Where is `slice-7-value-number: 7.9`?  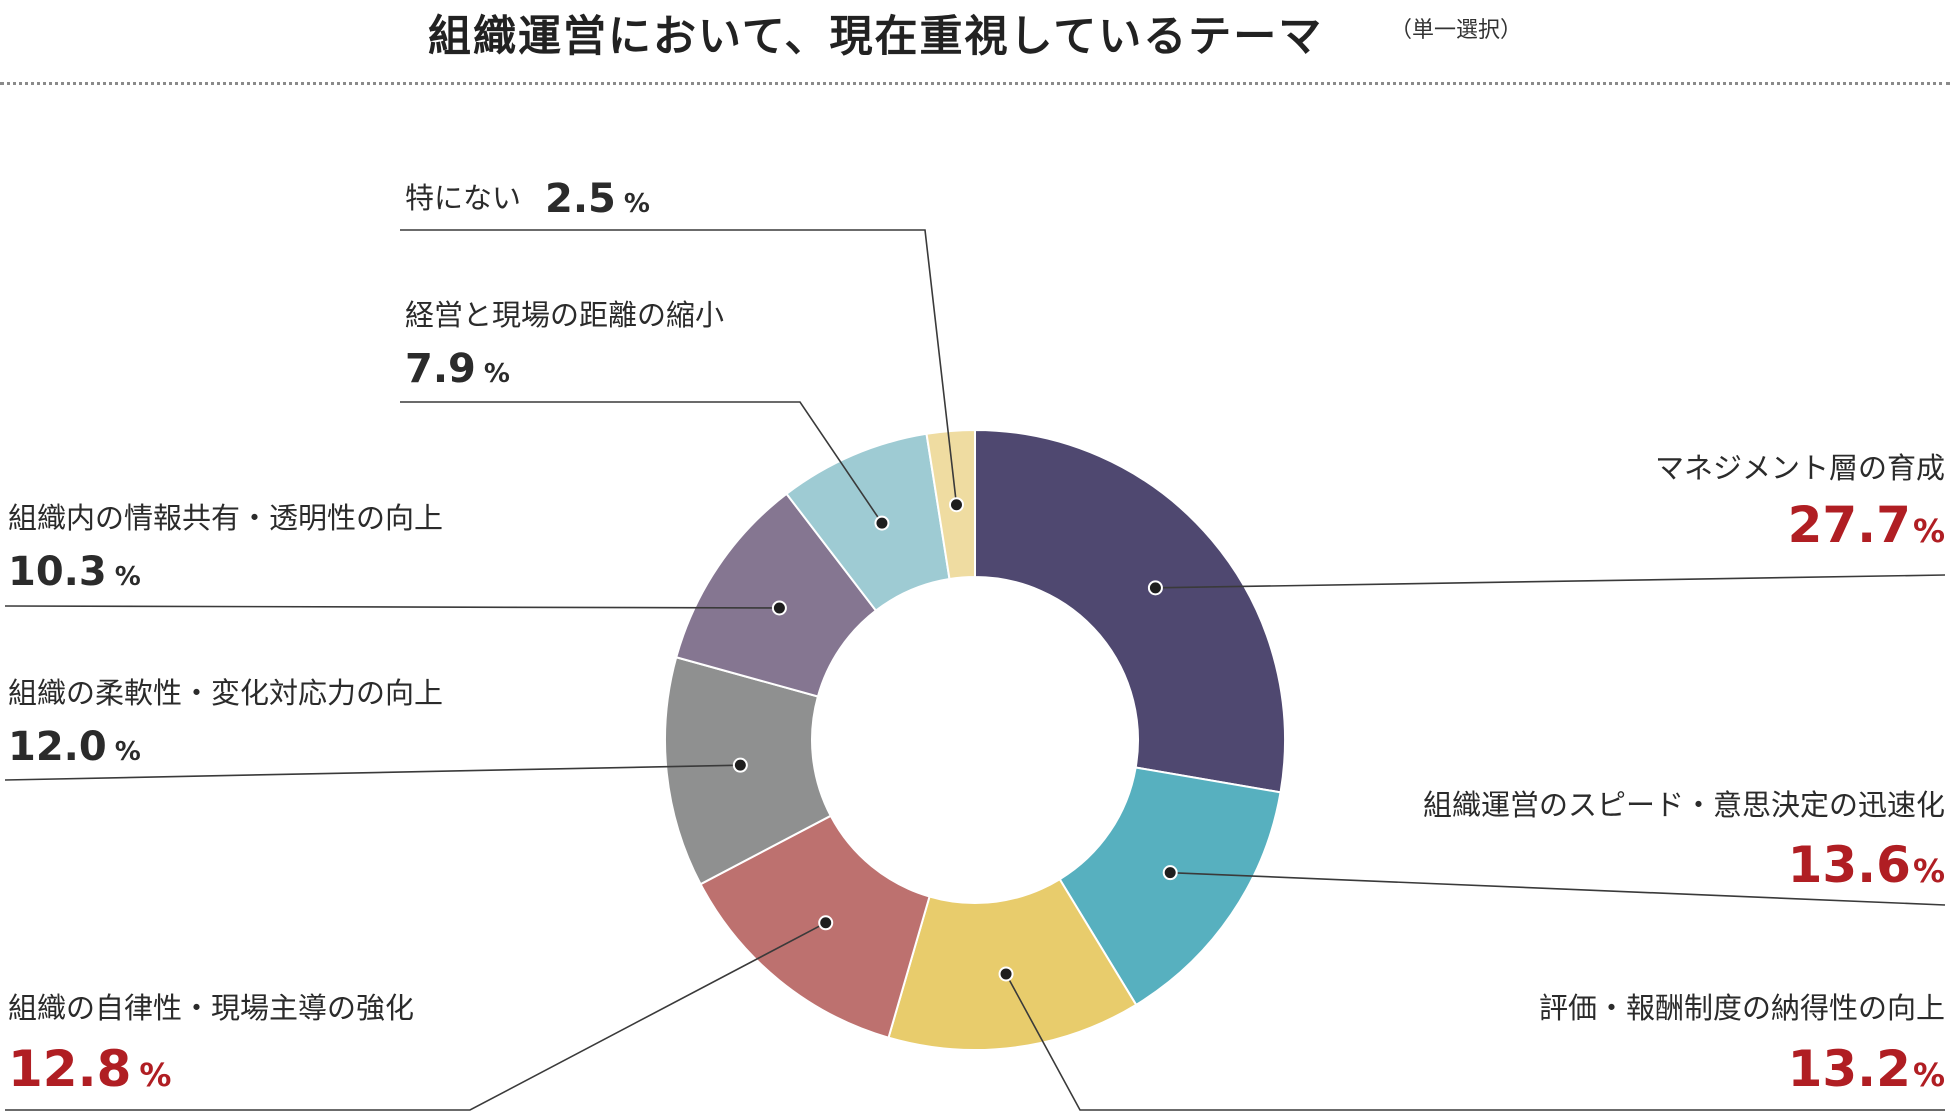
slice-7-value-number: 7.9 is located at coordinates (440, 369).